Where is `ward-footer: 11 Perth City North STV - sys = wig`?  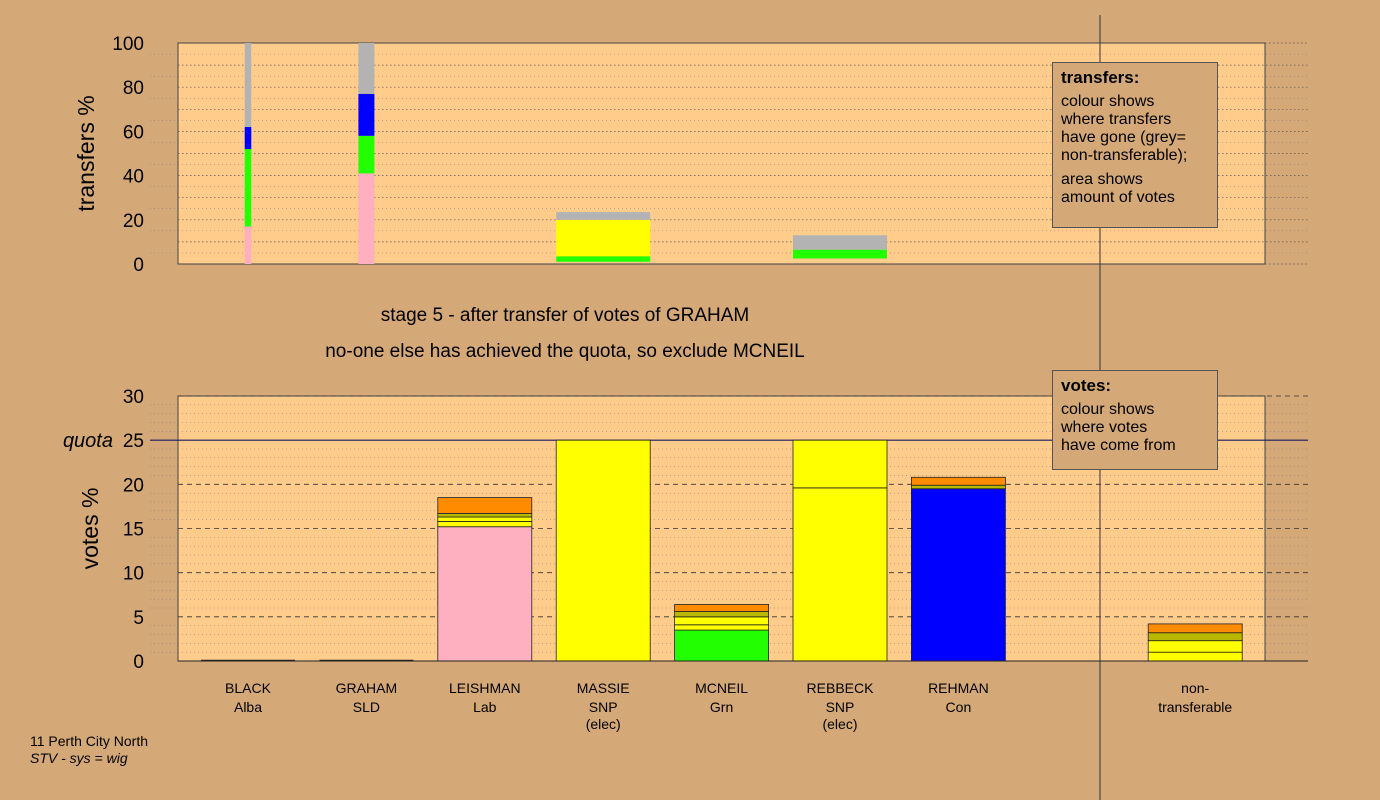
ward-footer: 11 Perth City North STV - sys = wig is located at coordinates (89, 750).